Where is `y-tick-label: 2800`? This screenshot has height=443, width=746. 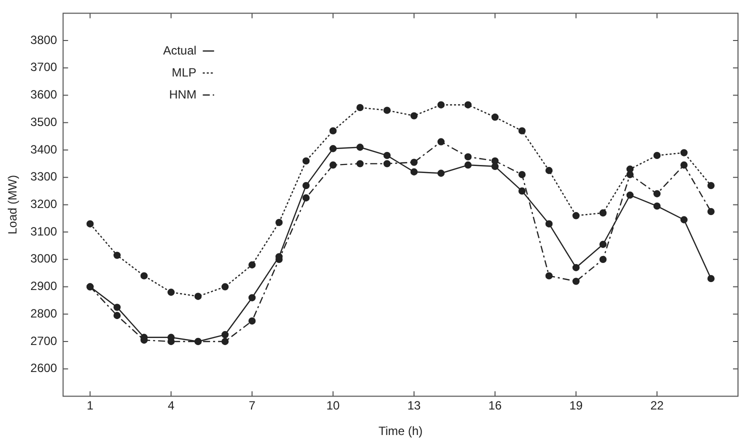 y-tick-label: 2800 is located at coordinates (44, 313).